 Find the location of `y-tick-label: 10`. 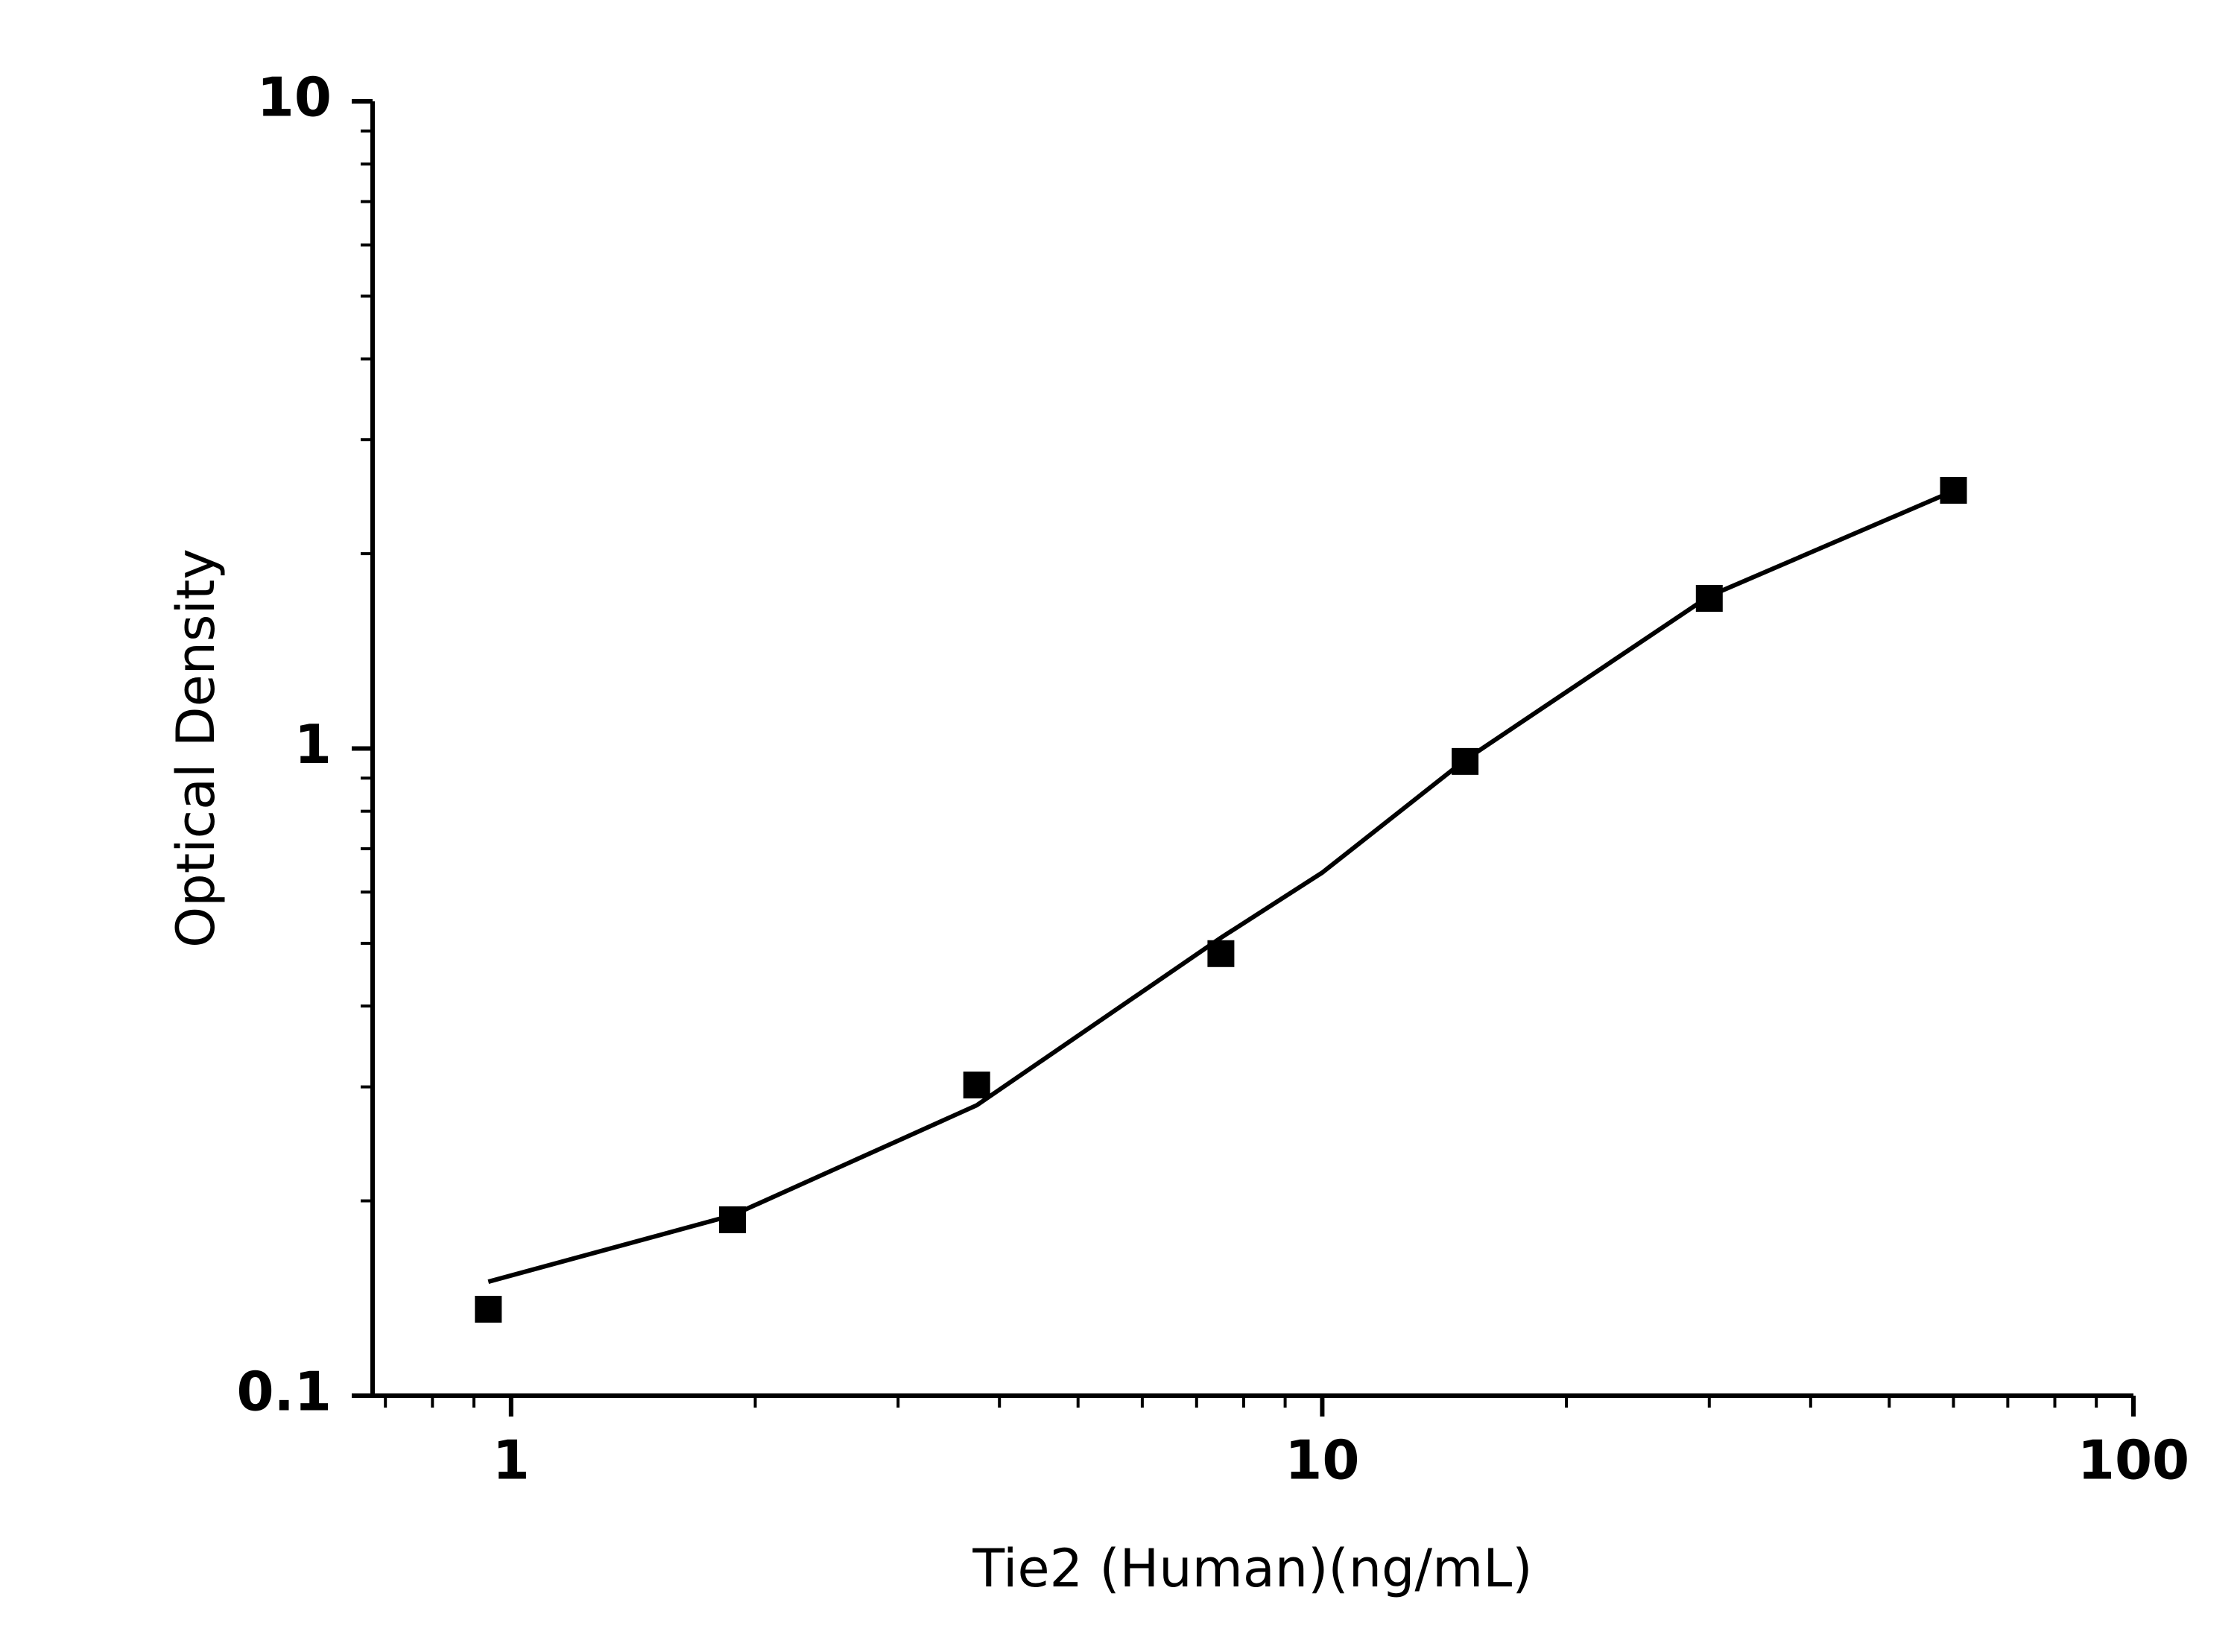

y-tick-label: 10 is located at coordinates (294, 98).